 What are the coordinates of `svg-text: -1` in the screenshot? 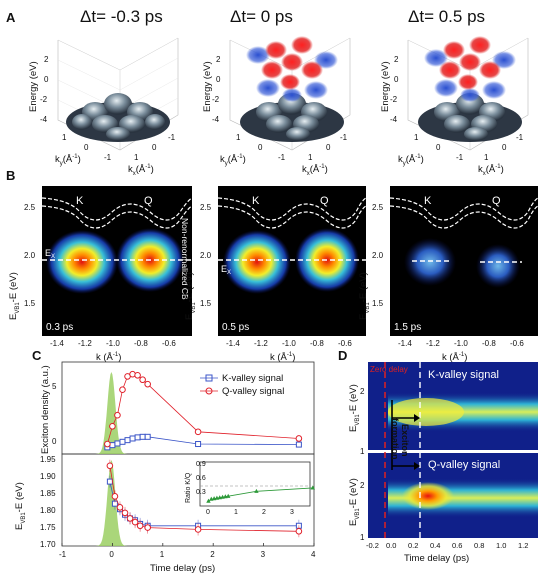 It's located at (520, 137).